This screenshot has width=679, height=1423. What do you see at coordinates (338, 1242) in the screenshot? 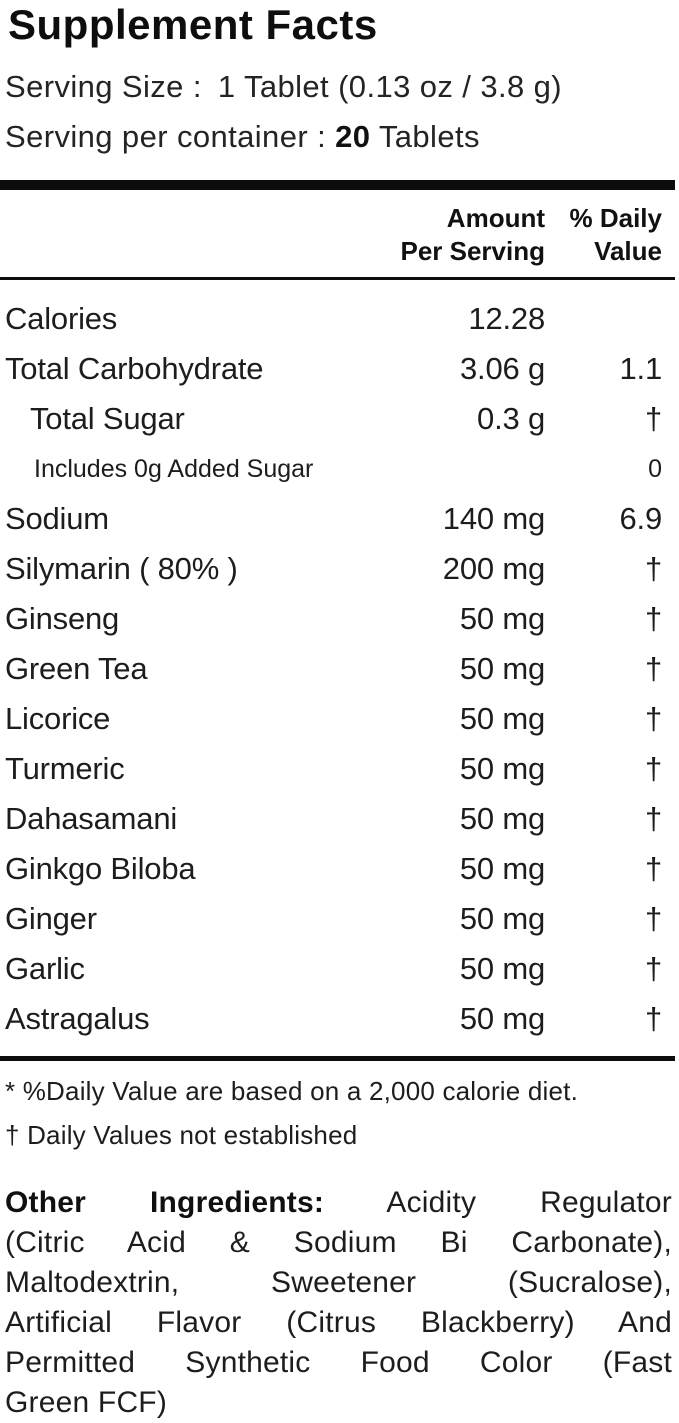
I see `other-ingredients-line: (Citric Acid & Sodium Bi Carbonate),` at bounding box center [338, 1242].